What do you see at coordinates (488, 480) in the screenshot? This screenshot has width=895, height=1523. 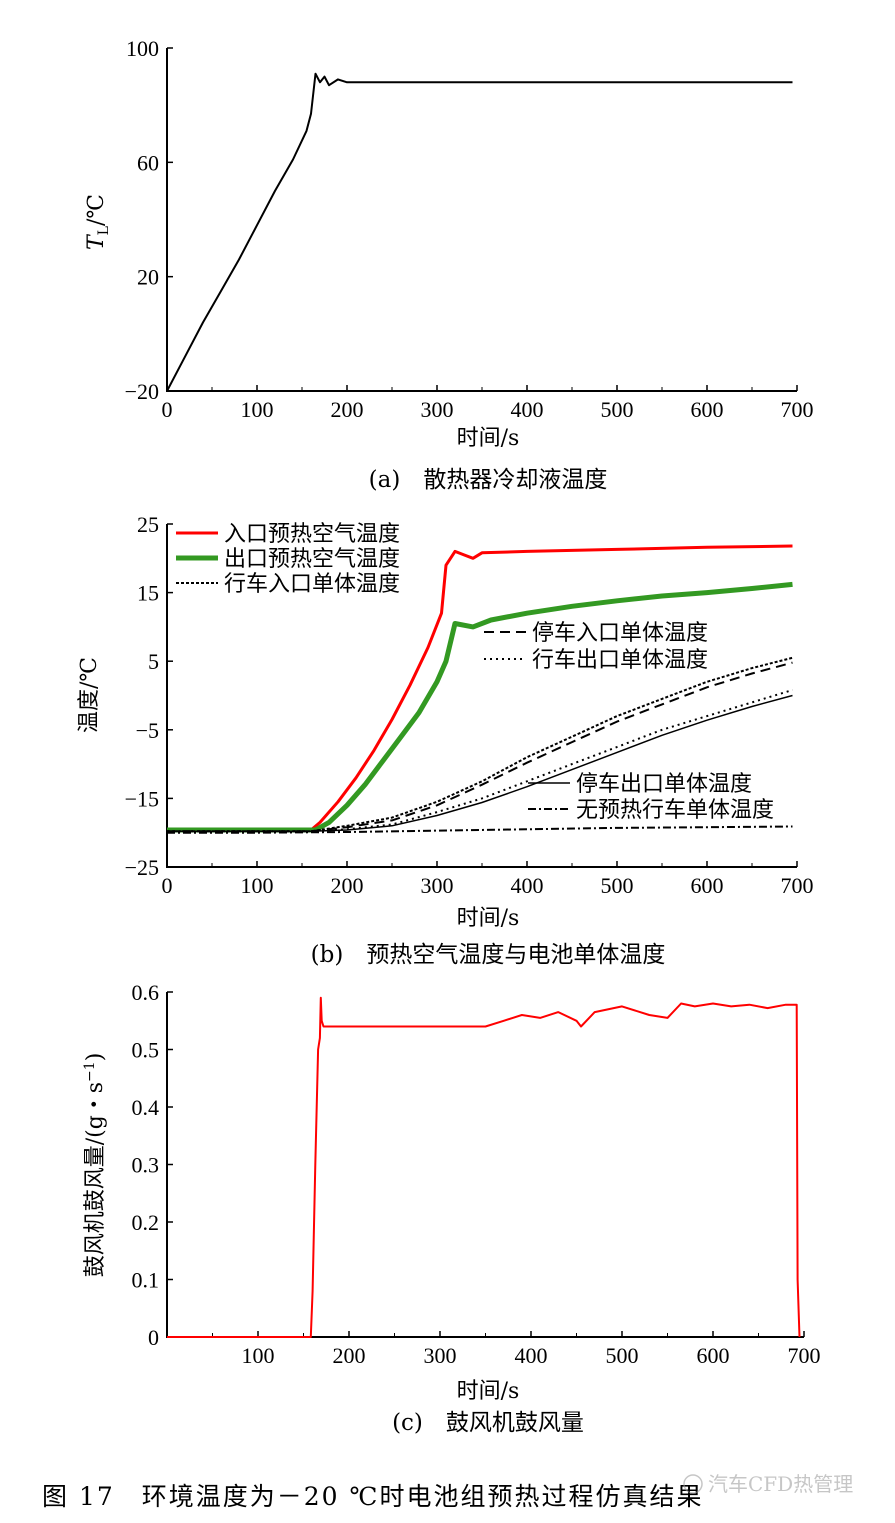 I see `chart-a-caption: (a) 散热器冷却液温度` at bounding box center [488, 480].